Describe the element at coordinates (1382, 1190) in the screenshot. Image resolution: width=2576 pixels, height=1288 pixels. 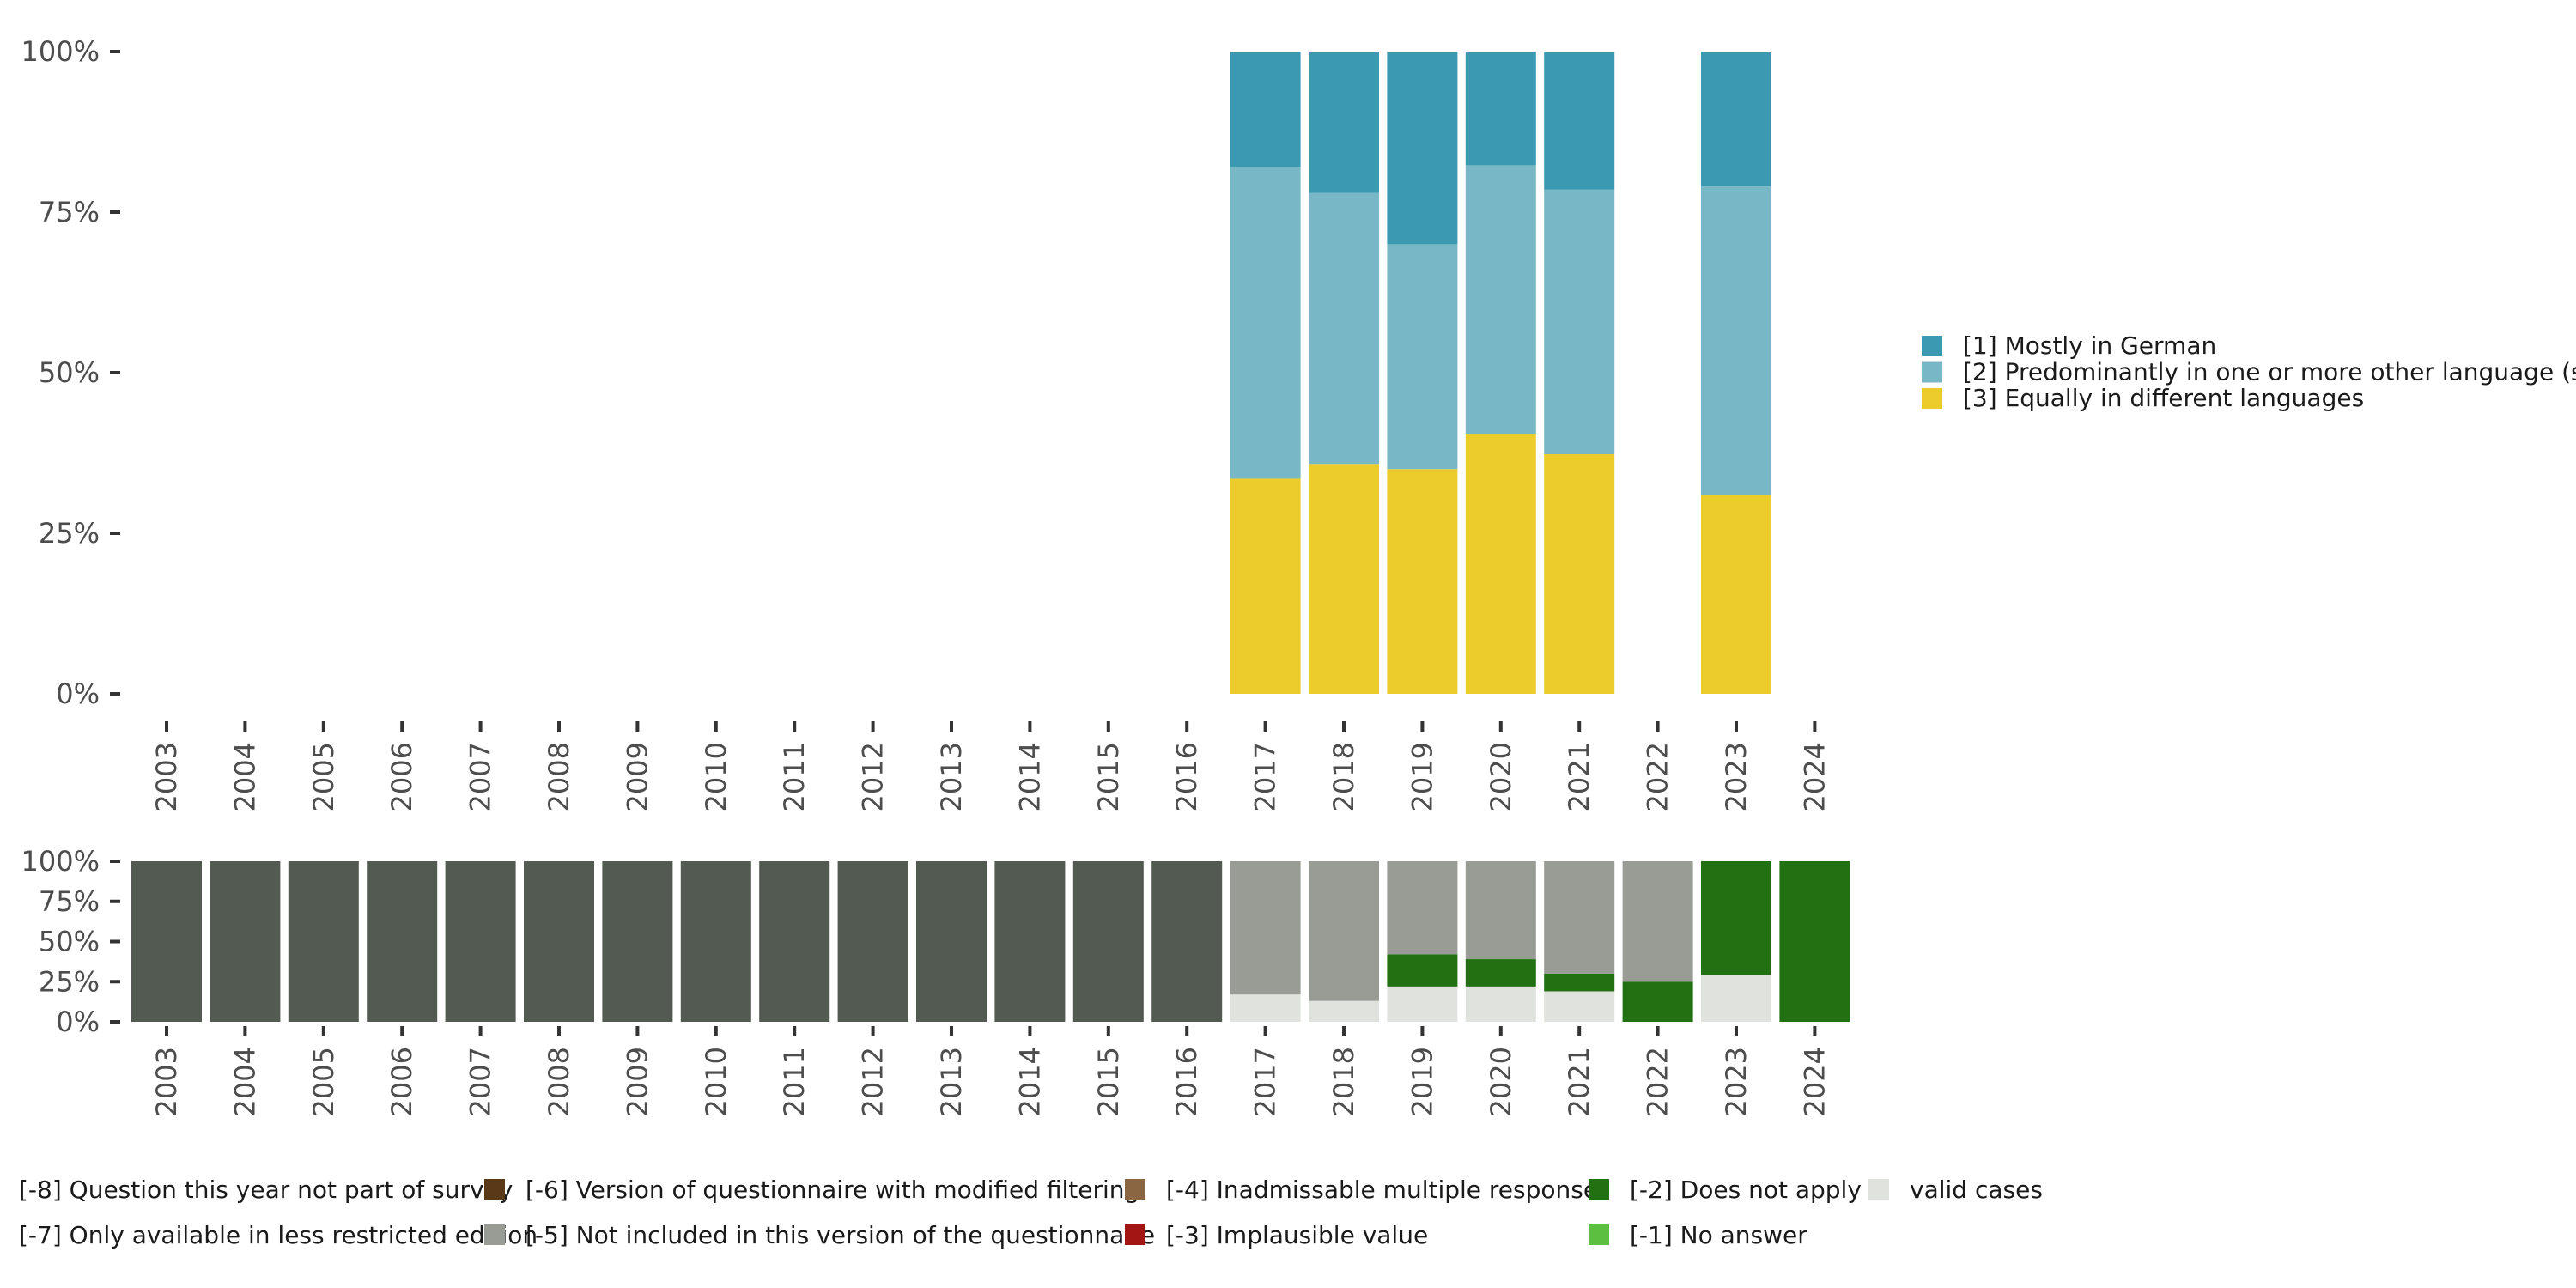
I see `legend-label: [-4] Inadmissable multiple response` at that location.